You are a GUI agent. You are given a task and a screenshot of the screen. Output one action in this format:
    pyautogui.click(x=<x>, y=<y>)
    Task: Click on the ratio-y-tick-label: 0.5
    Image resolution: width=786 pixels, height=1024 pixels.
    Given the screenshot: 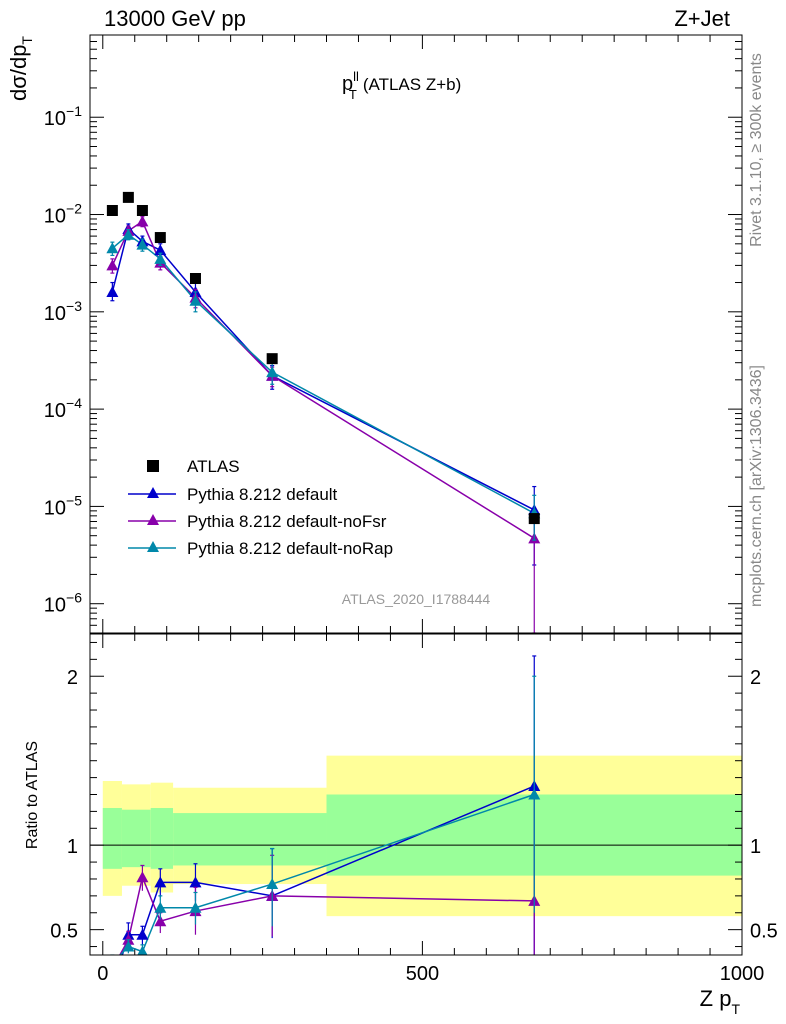 What is the action you would take?
    pyautogui.click(x=64, y=932)
    